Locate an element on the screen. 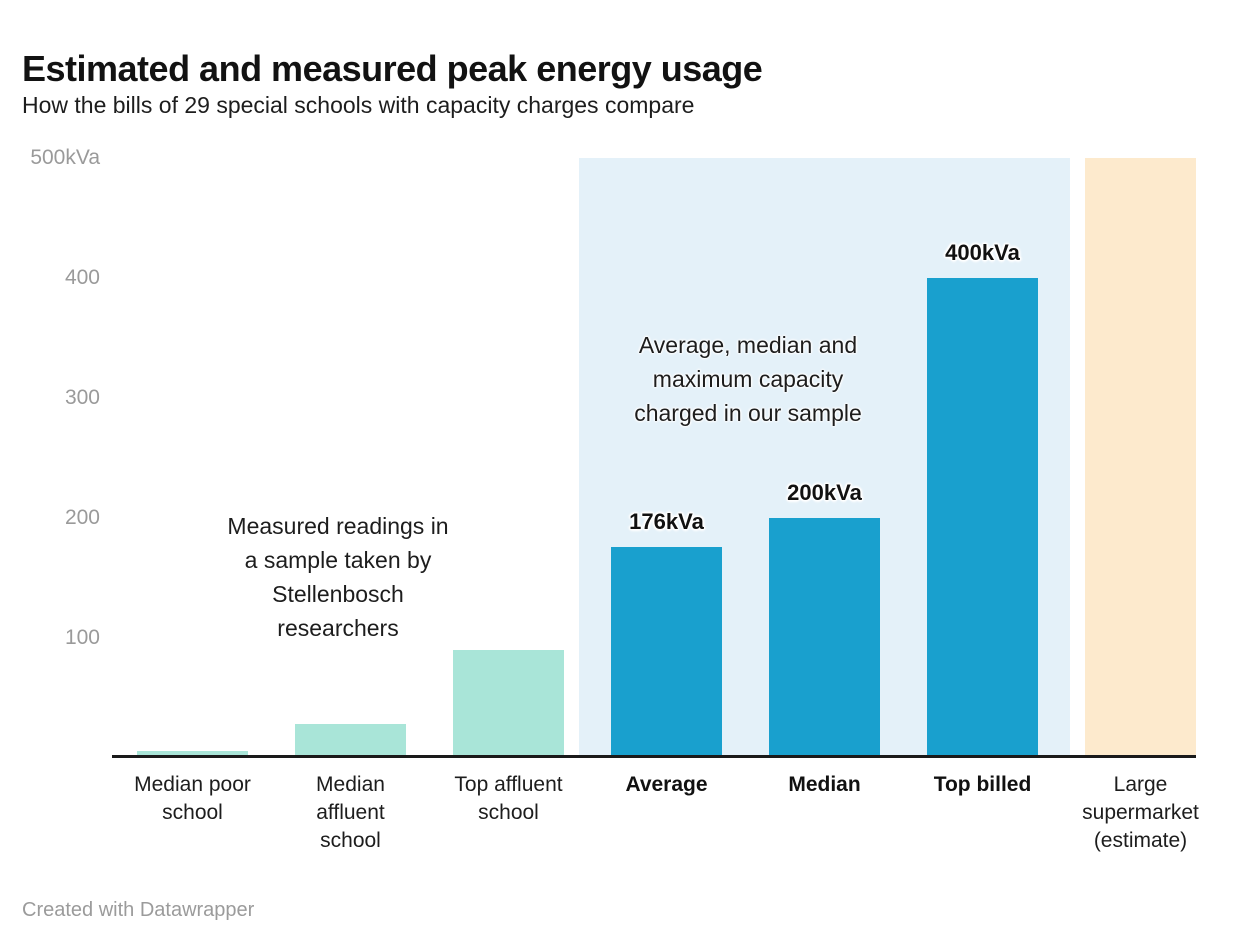 The width and height of the screenshot is (1240, 944). y-axis-tick-label: 100 is located at coordinates (82, 637).